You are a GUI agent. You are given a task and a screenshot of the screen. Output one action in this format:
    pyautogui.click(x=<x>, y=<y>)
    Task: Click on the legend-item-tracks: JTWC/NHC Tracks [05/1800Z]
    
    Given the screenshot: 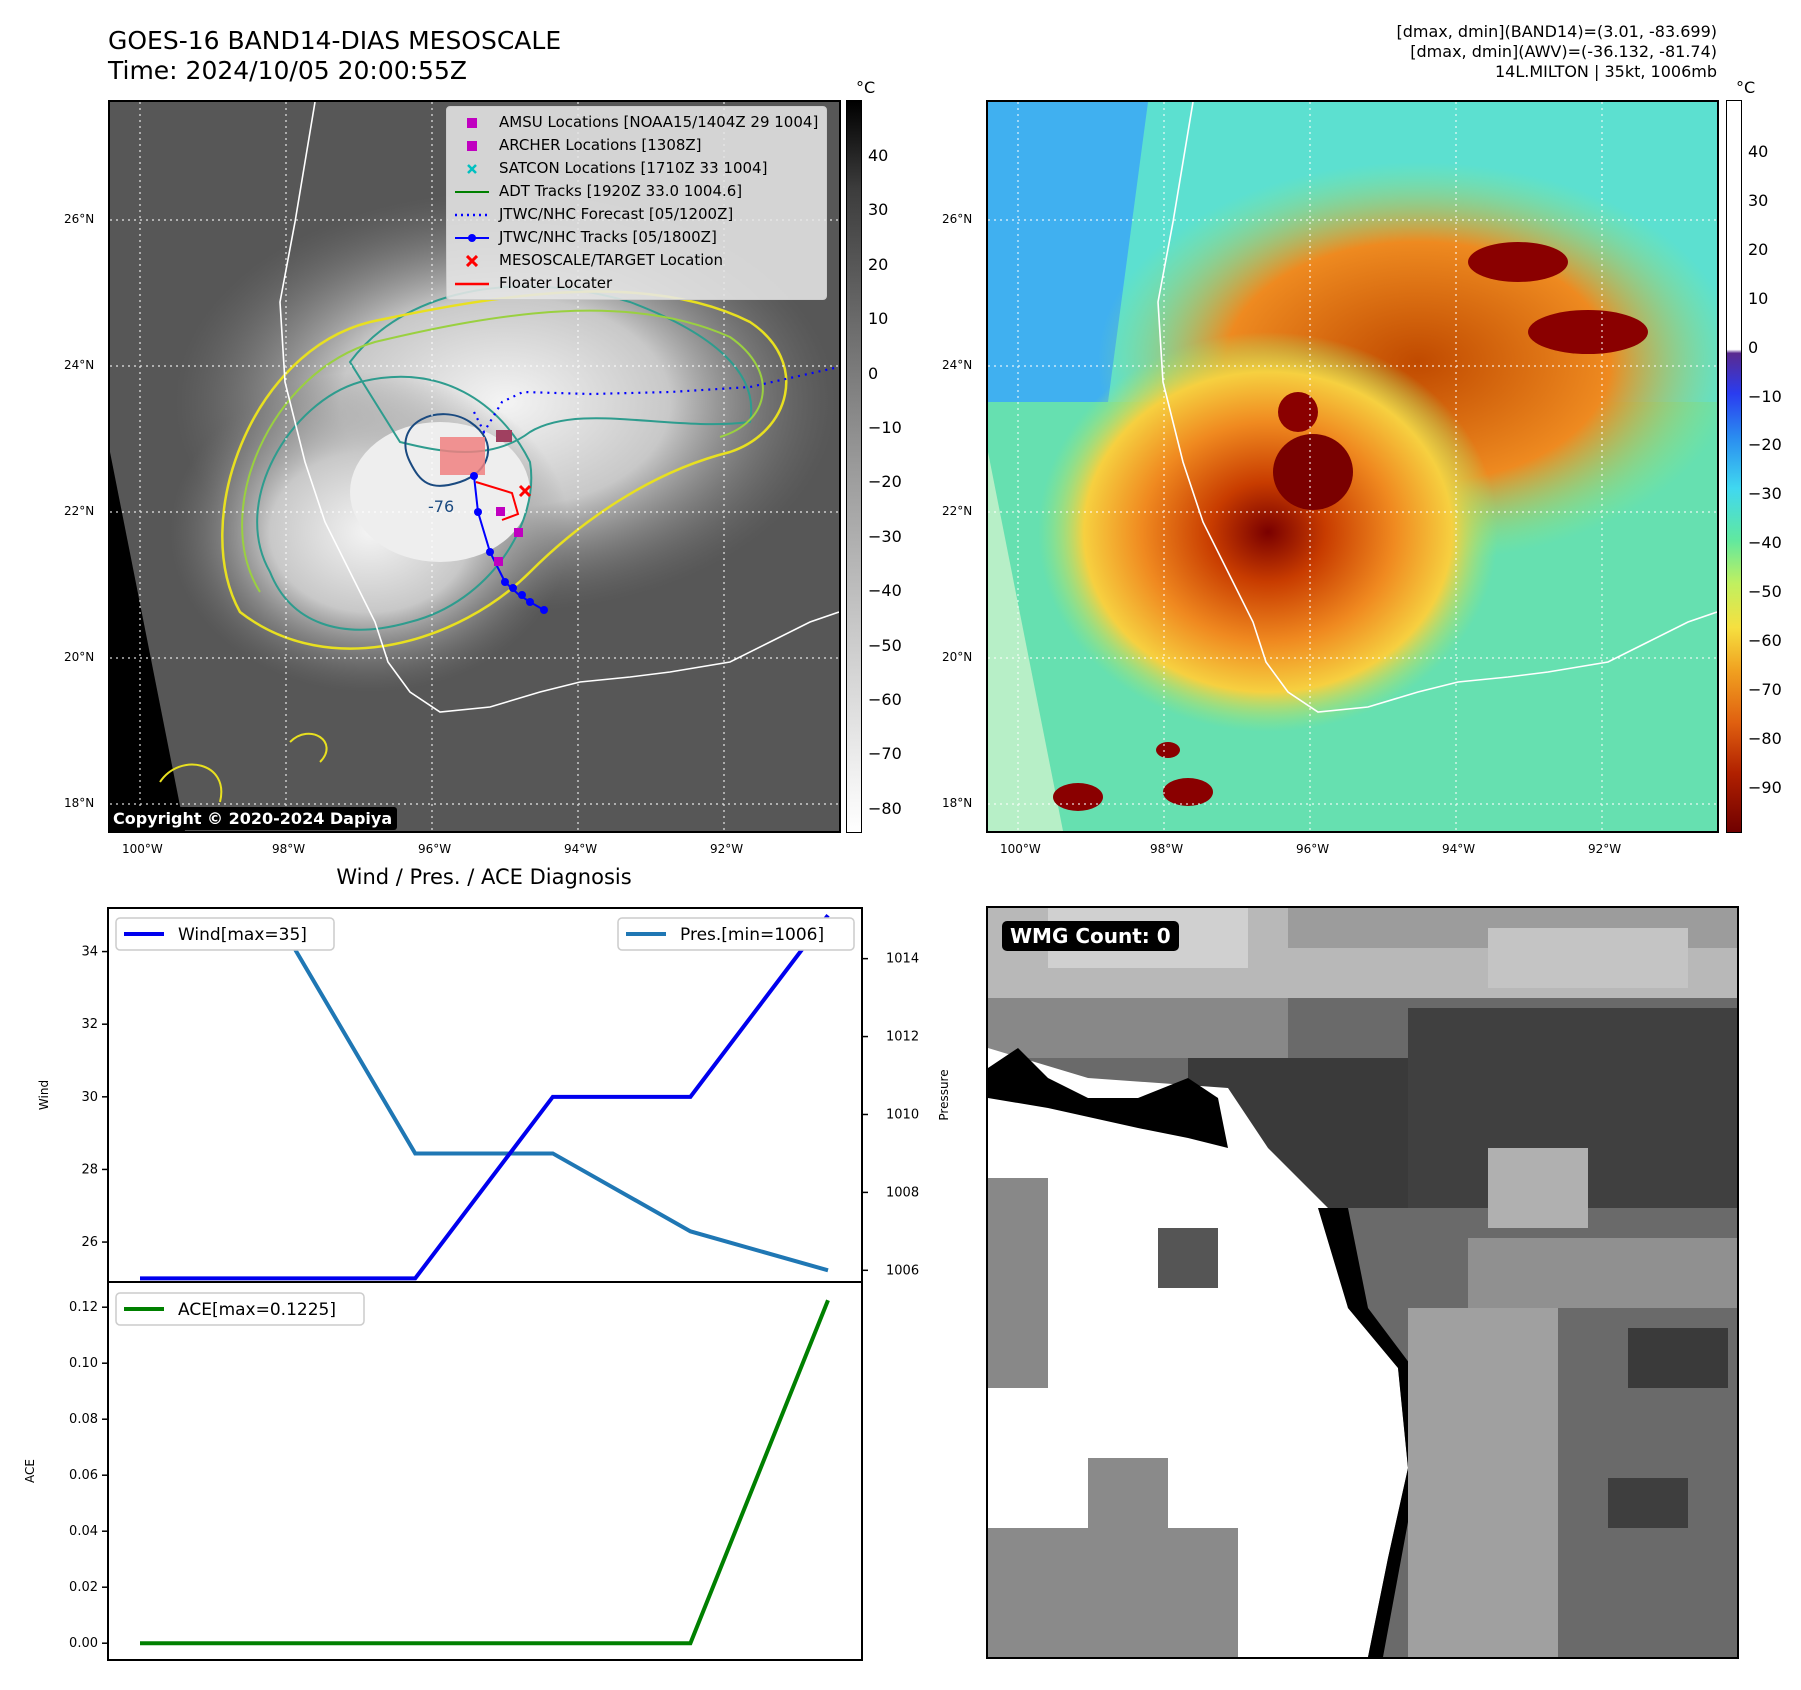 What is the action you would take?
    pyautogui.click(x=636, y=237)
    